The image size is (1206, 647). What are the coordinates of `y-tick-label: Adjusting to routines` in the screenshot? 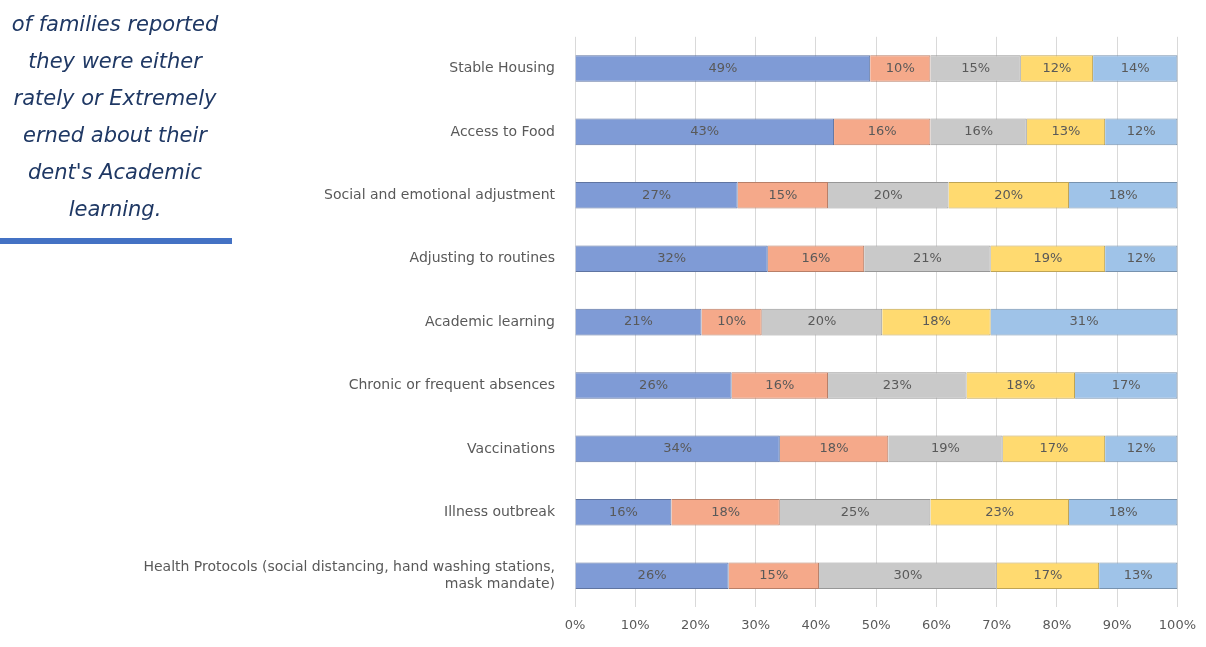 It's located at (482, 257).